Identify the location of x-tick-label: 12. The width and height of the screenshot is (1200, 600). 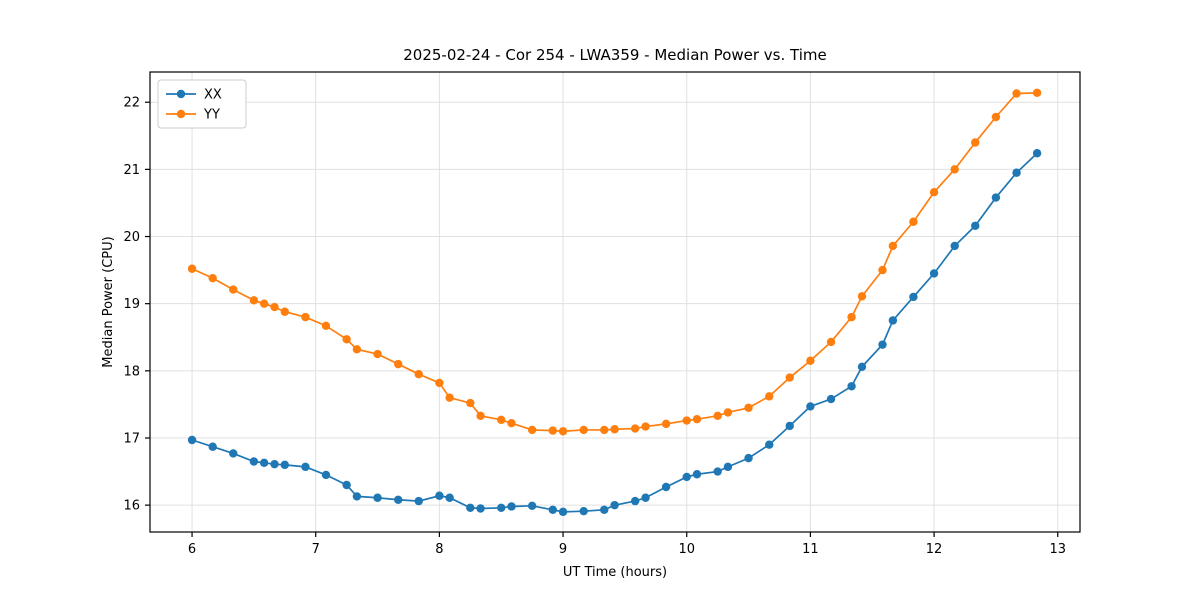
(934, 549).